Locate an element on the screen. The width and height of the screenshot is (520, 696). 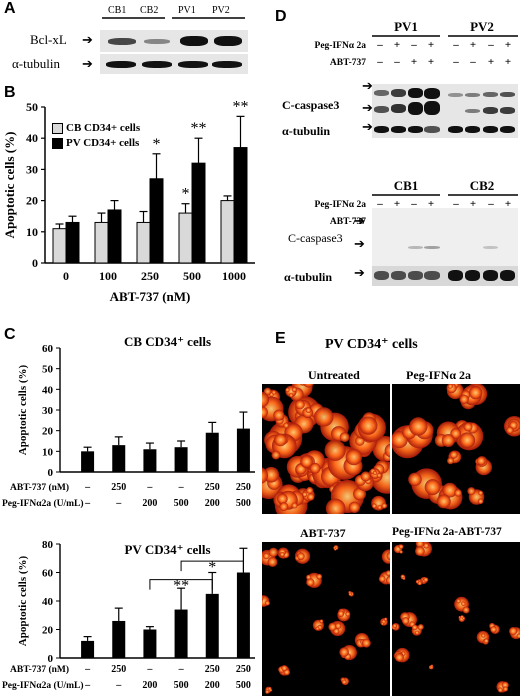
lane-underline is located at coordinates (173, 18).